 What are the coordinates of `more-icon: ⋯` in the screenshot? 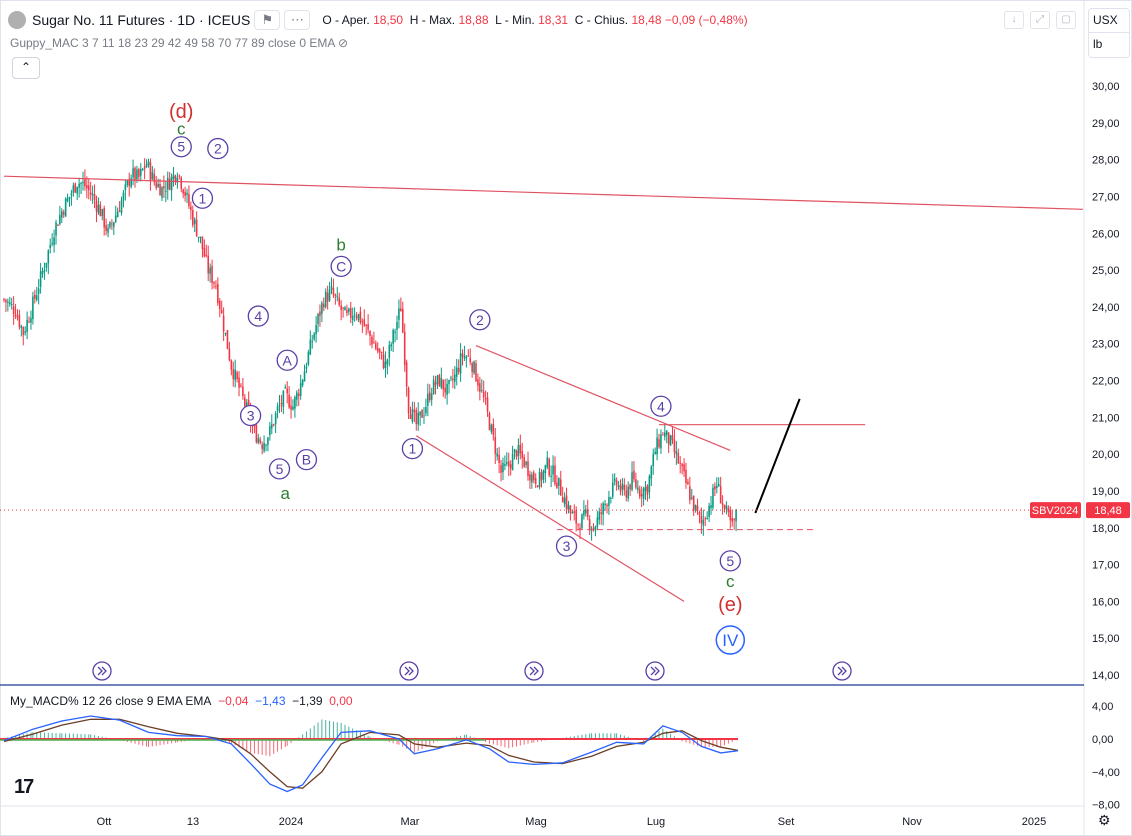 It's located at (297, 20).